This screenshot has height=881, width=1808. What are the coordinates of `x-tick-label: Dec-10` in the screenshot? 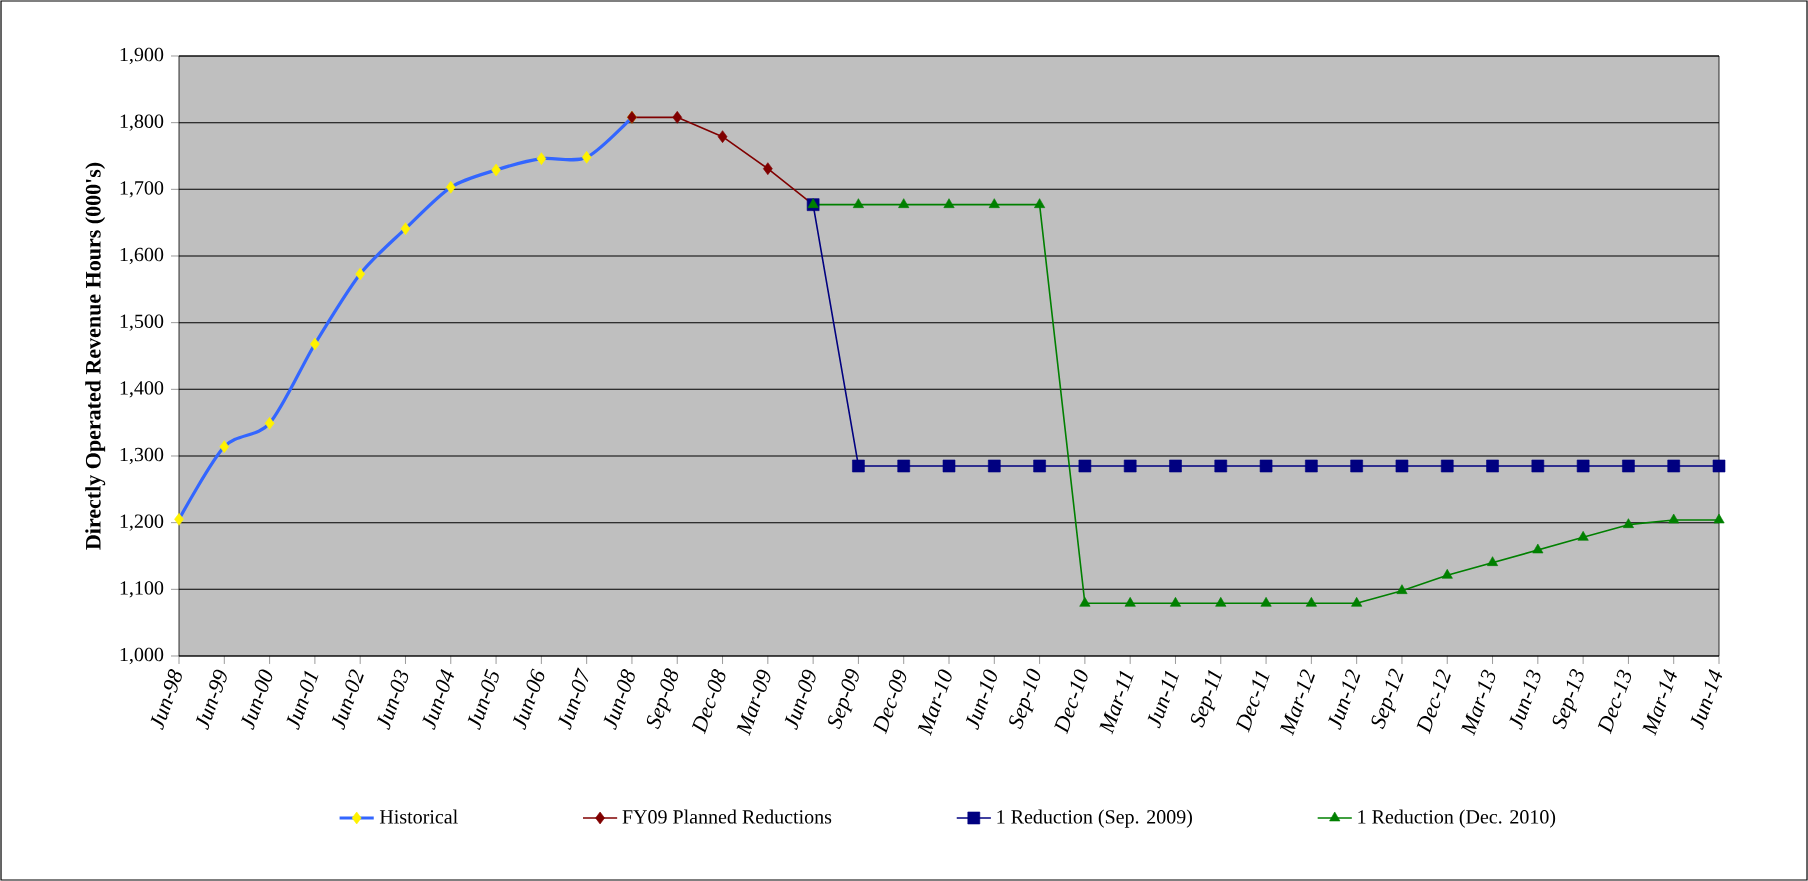 It's located at (1071, 702).